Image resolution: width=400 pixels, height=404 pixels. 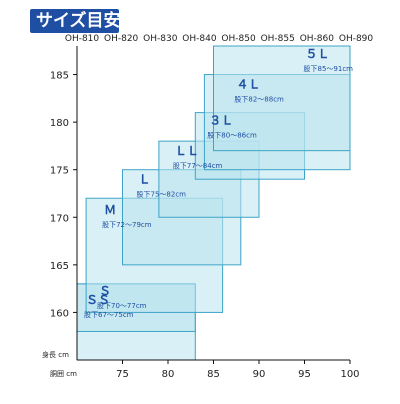 I want to click on model-code-label: OH-820, so click(x=121, y=39).